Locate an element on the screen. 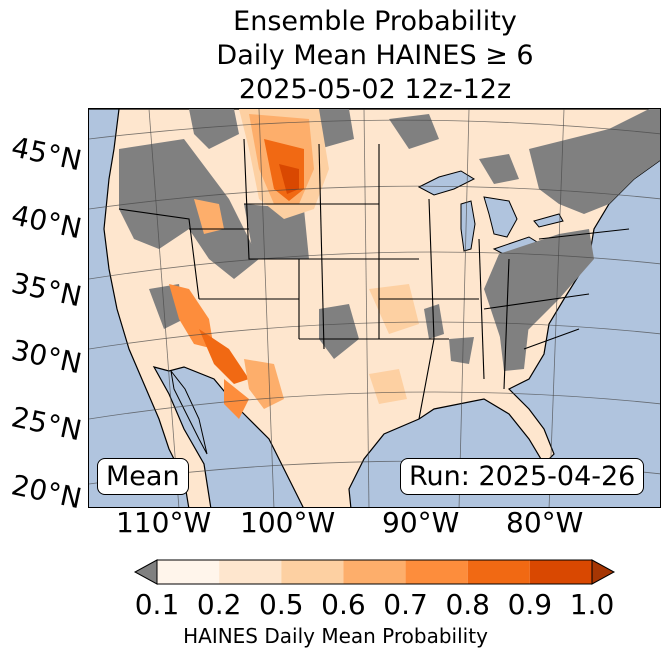 Image resolution: width=671 pixels, height=658 pixels. lon-label-80: 80°W is located at coordinates (545, 522).